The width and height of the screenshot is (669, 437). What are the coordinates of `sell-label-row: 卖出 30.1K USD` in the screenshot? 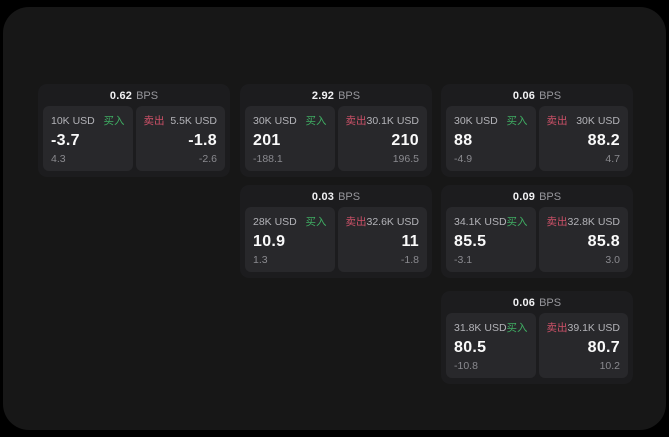 It's located at (383, 120).